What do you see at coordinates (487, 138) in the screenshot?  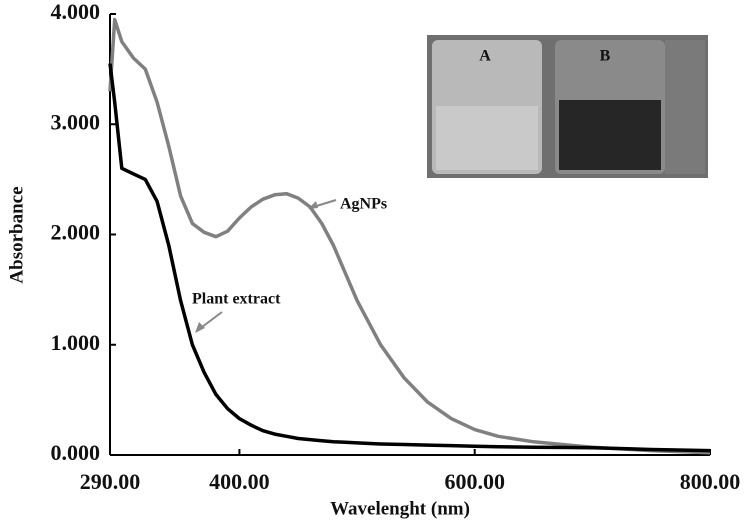 I see `beaker-a-liquid` at bounding box center [487, 138].